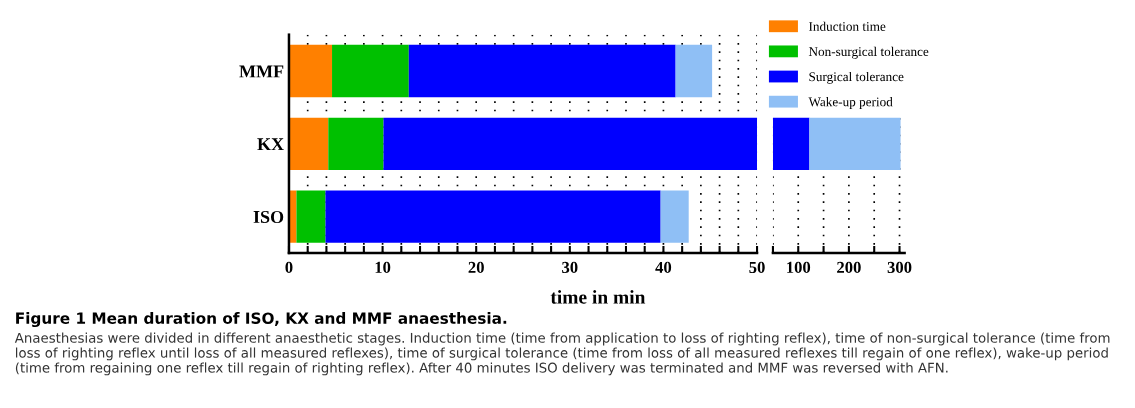 The image size is (1135, 408). What do you see at coordinates (856, 77) in the screenshot?
I see `legend-label: Surgical tolerance` at bounding box center [856, 77].